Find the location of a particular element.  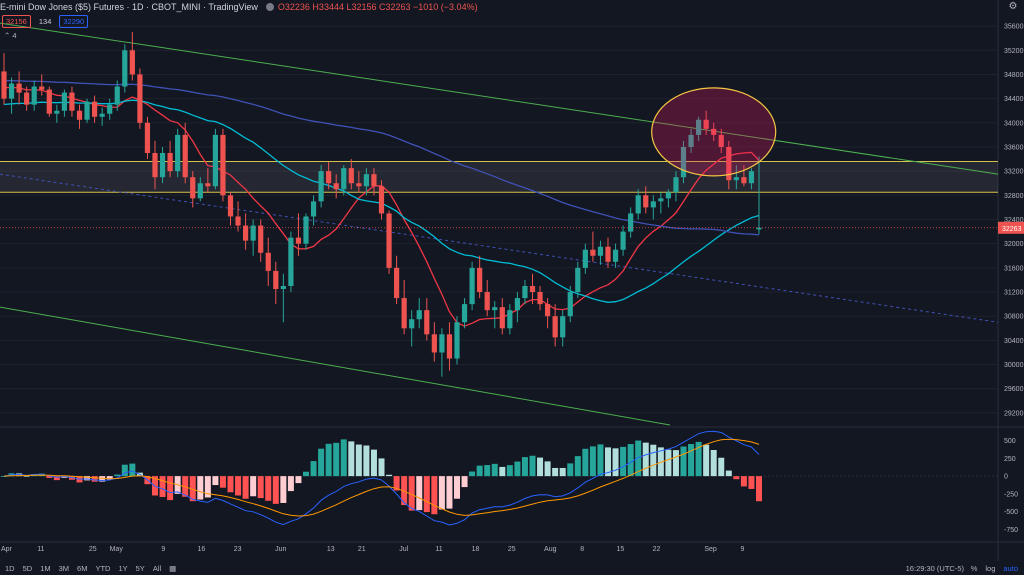

indicator-toggle: ⌃ 4 is located at coordinates (10, 35).